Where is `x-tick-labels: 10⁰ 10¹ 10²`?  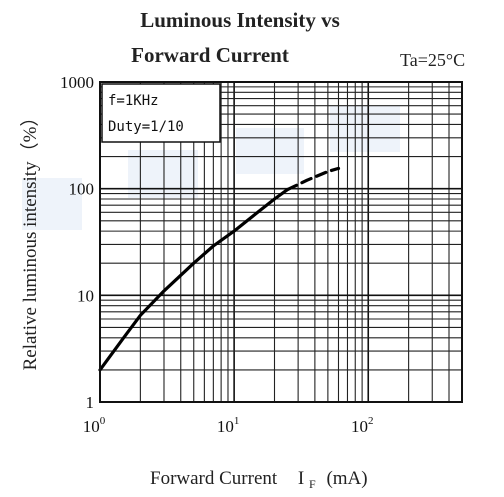 x-tick-labels: 10⁰ 10¹ 10² is located at coordinates (228, 425).